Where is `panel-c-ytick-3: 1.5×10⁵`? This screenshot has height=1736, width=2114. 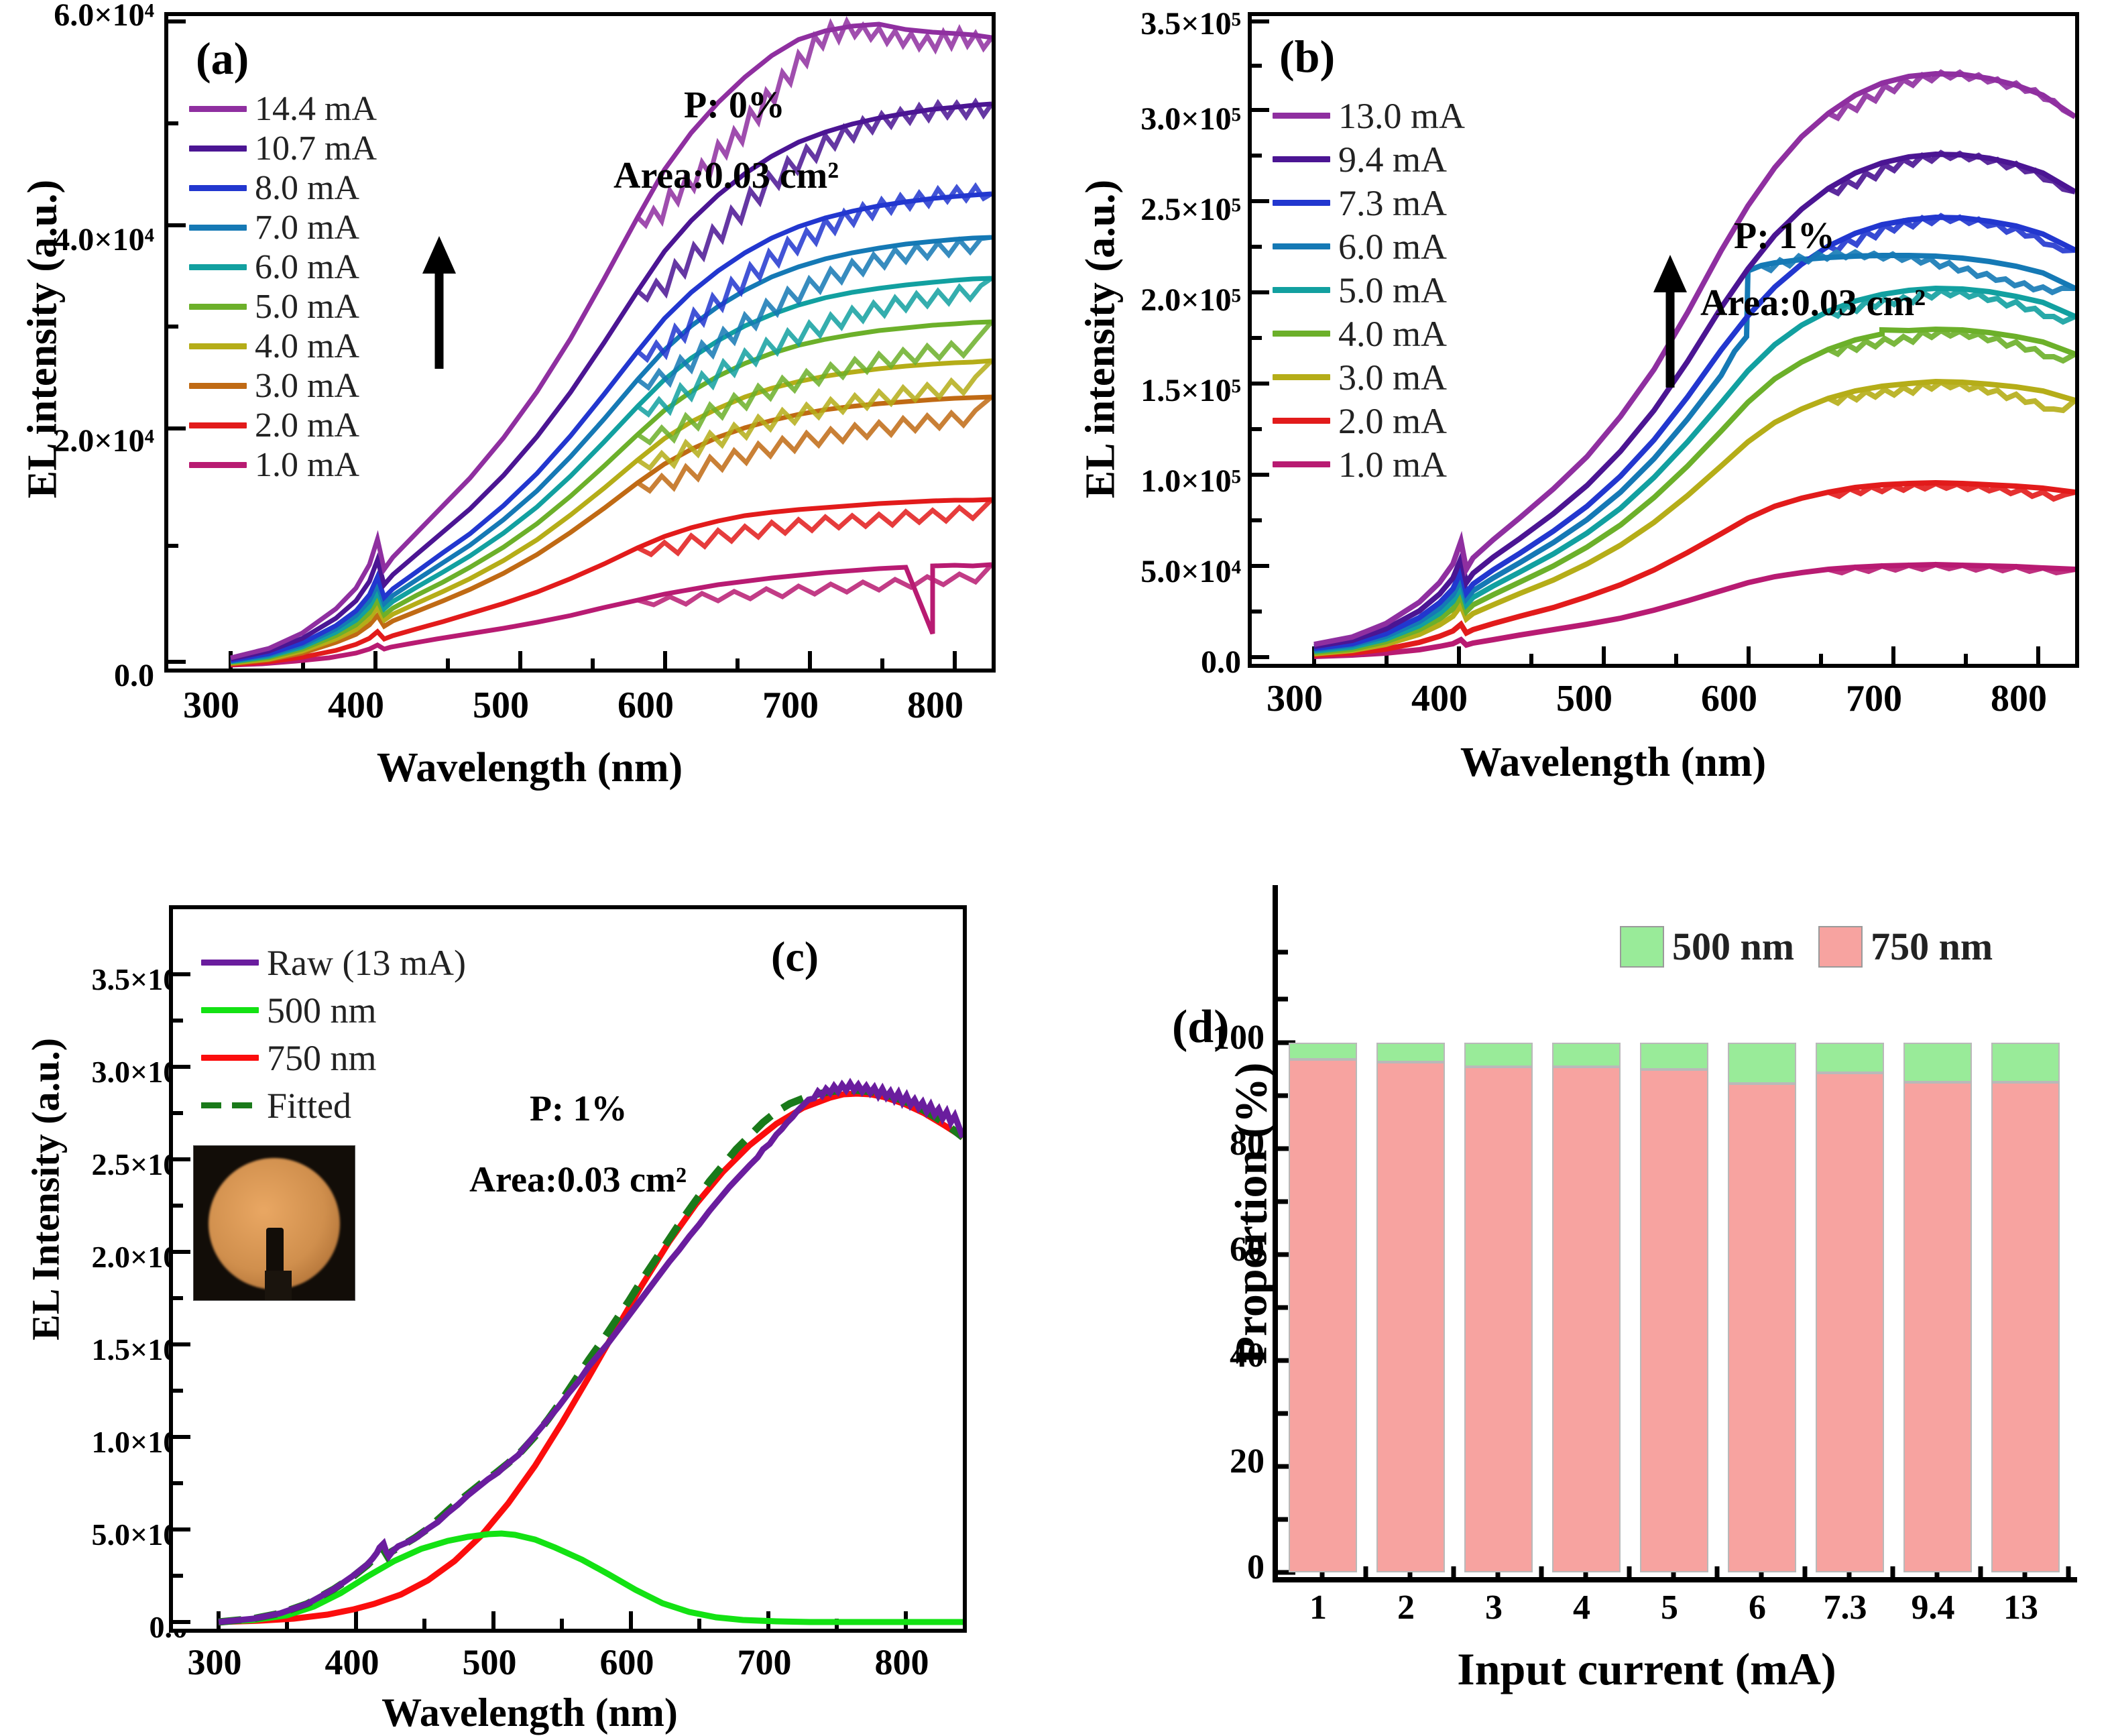
panel-c-ytick-3: 1.5×10⁵ is located at coordinates (139, 1349).